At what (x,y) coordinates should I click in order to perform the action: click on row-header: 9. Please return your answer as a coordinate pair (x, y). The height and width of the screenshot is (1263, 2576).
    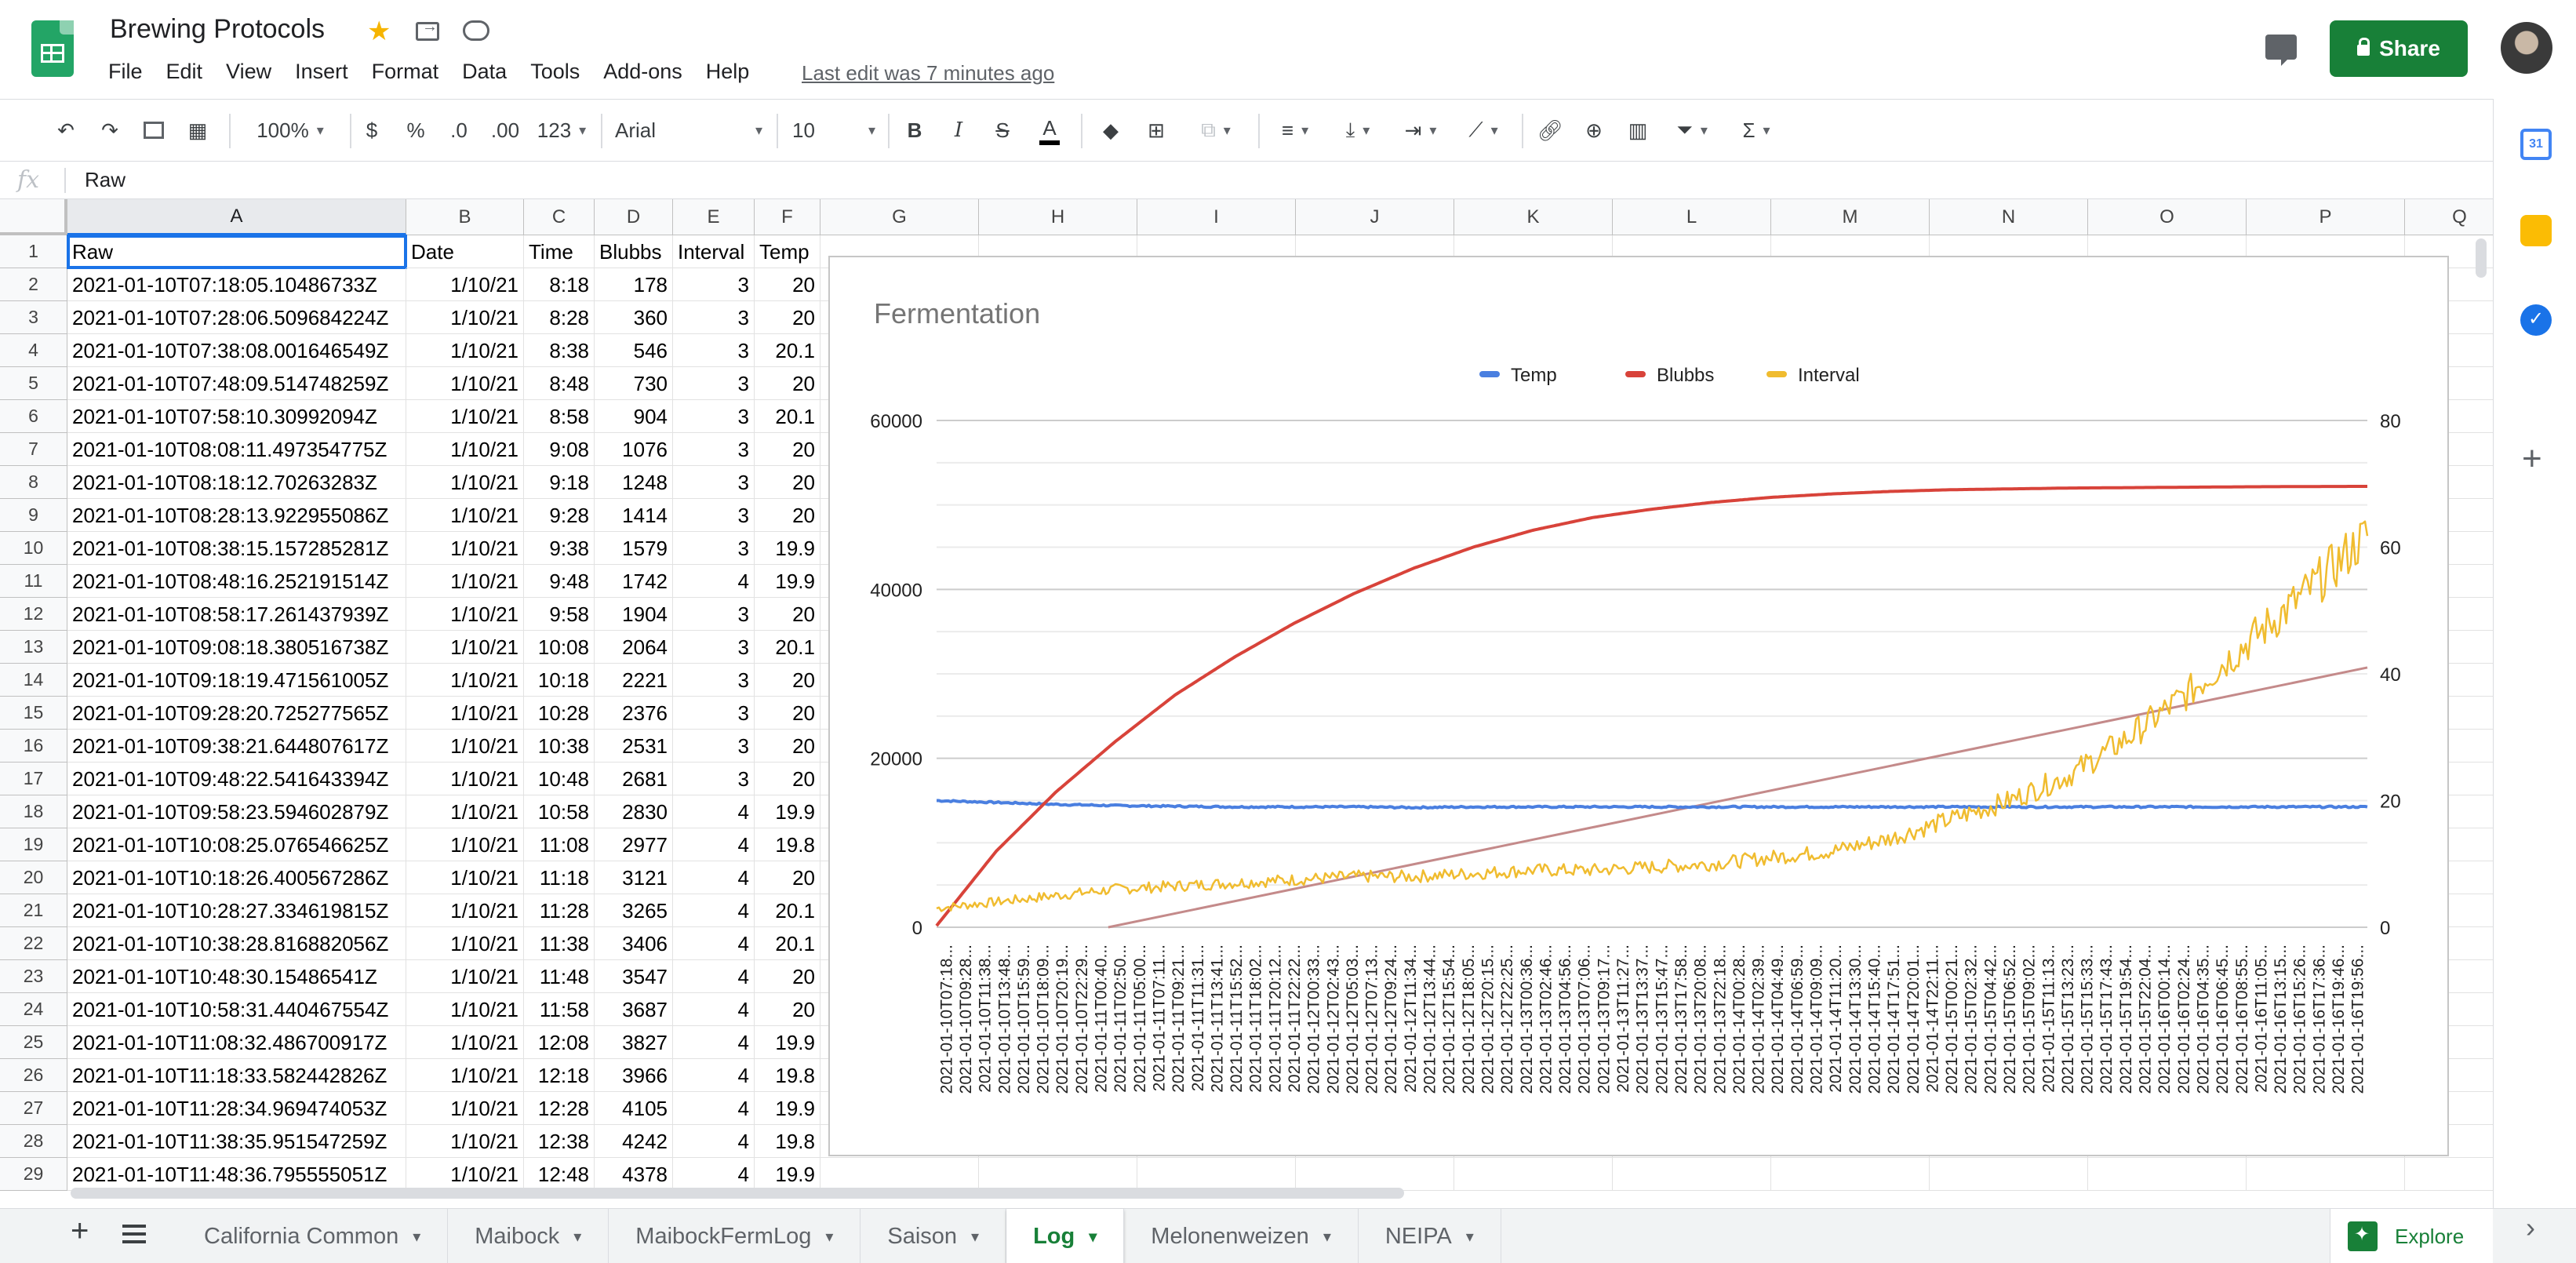
    Looking at the image, I should click on (33, 515).